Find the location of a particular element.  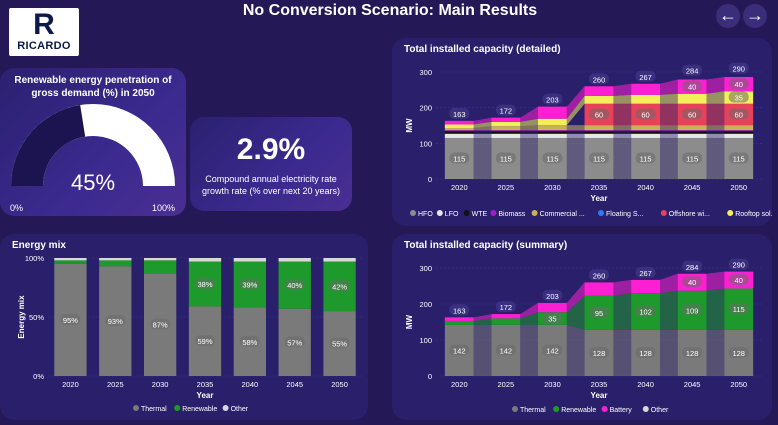

forward-button: → is located at coordinates (755, 16).